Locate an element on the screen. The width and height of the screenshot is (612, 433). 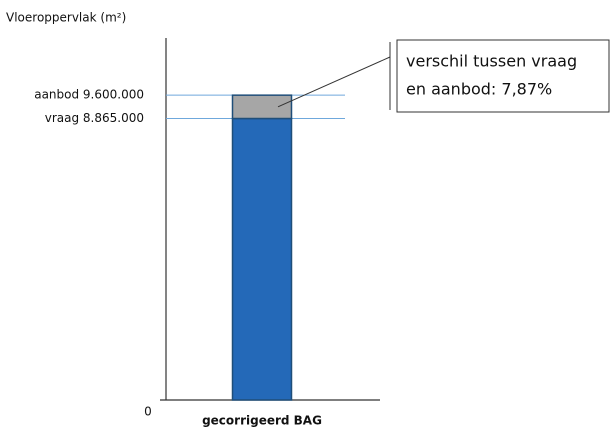
annotation-box is located at coordinates (503, 76).